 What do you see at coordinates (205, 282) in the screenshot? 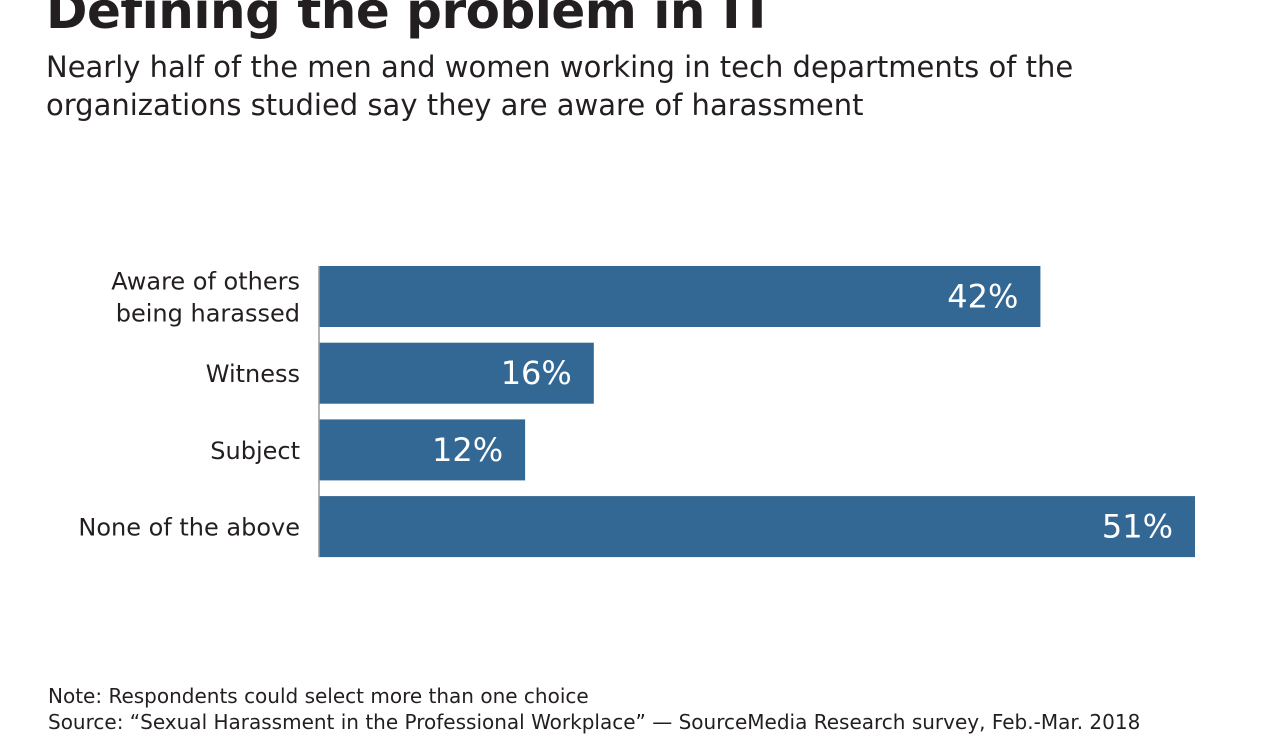
I see `category-label: Aware of others` at bounding box center [205, 282].